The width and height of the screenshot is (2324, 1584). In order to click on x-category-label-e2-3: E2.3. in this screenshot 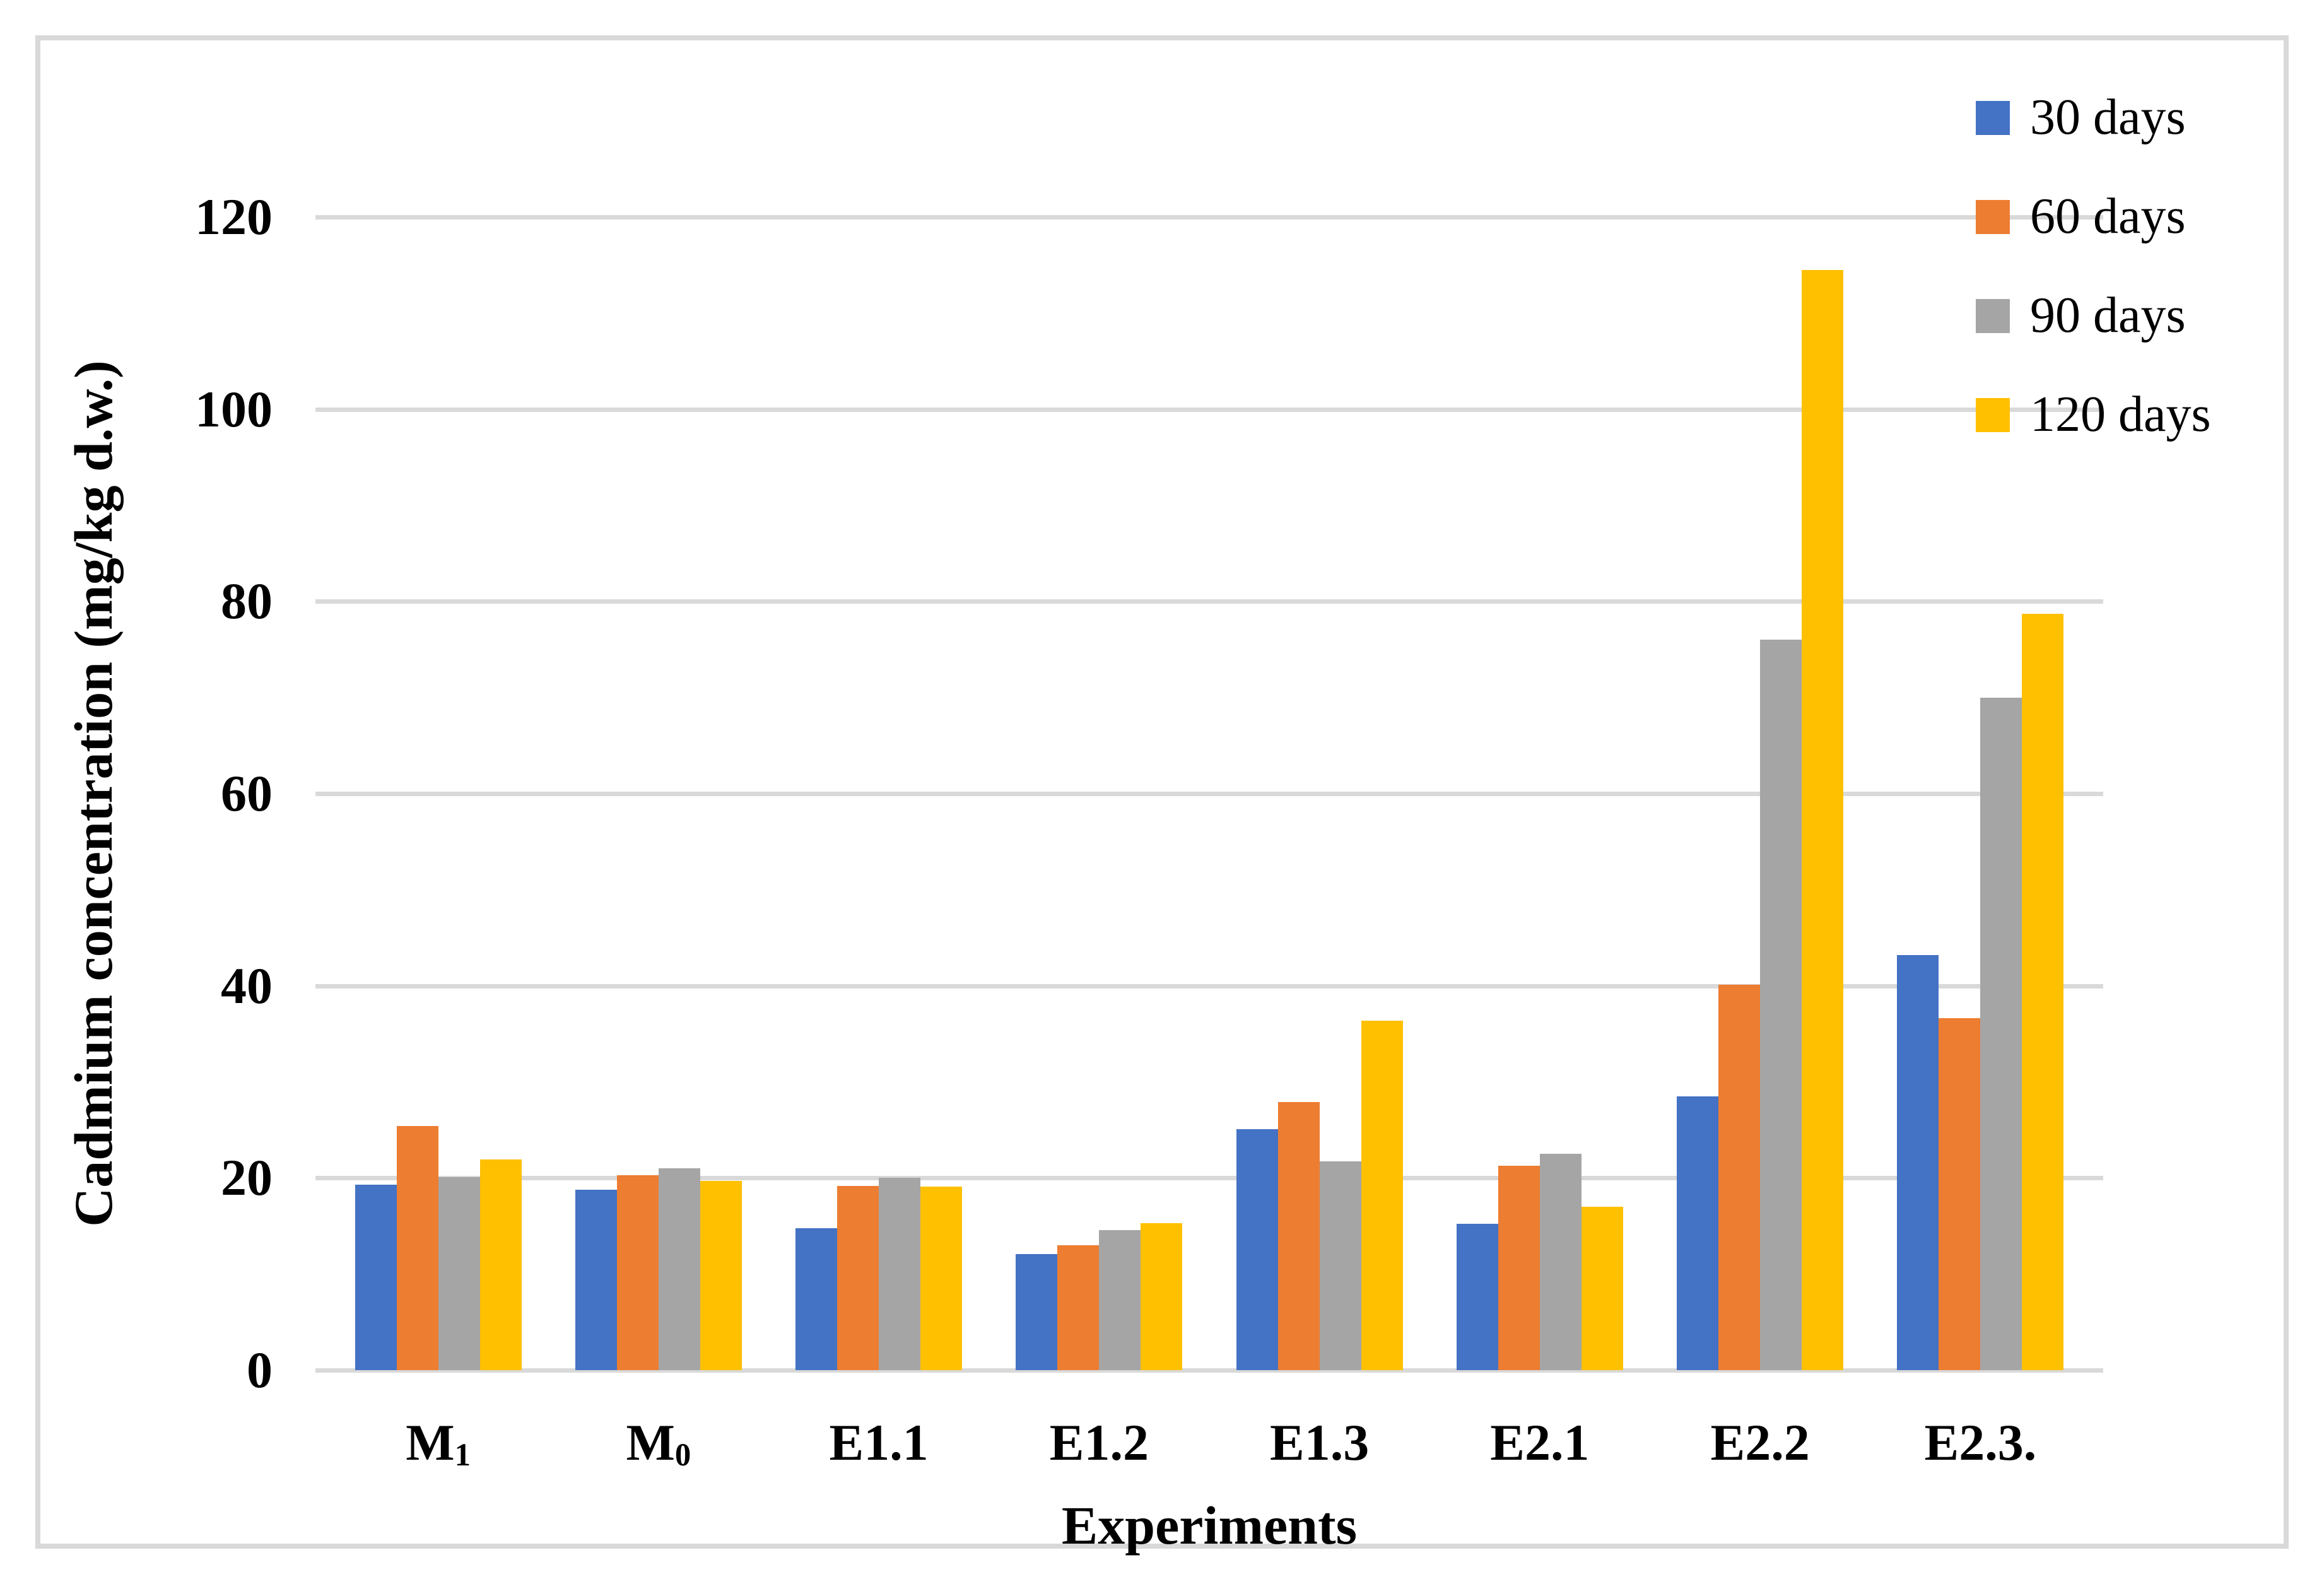, I will do `click(1980, 1442)`.